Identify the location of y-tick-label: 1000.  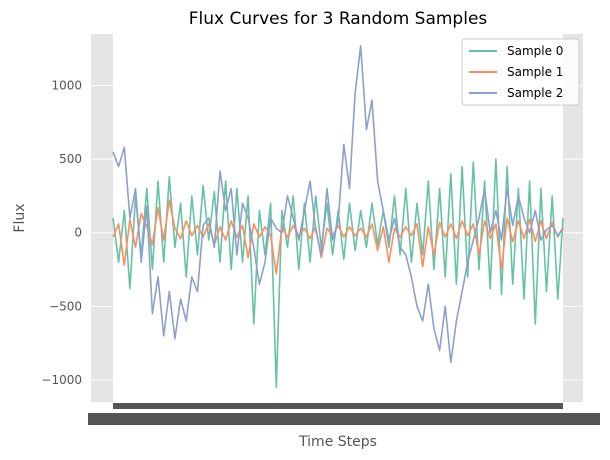
(66, 86).